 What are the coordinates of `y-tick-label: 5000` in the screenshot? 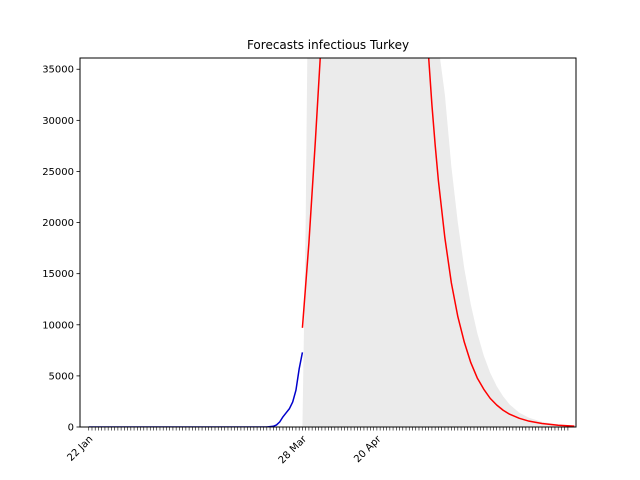 It's located at (61, 376).